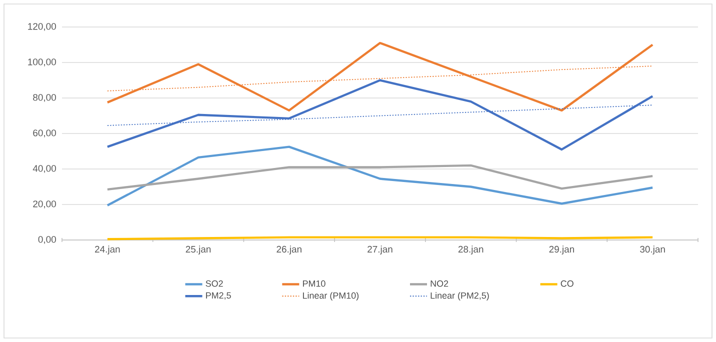 This screenshot has height=342, width=716. Describe the element at coordinates (567, 283) in the screenshot. I see `legend-label: CO` at that location.